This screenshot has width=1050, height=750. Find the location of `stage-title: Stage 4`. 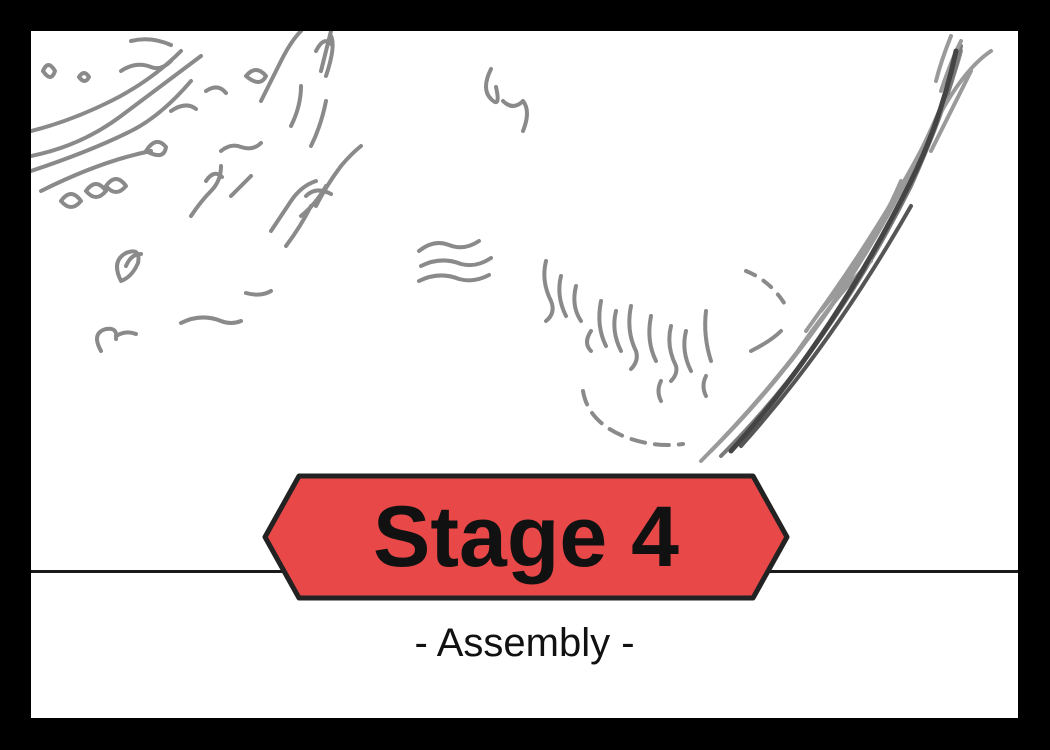

stage-title: Stage 4 is located at coordinates (526, 537).